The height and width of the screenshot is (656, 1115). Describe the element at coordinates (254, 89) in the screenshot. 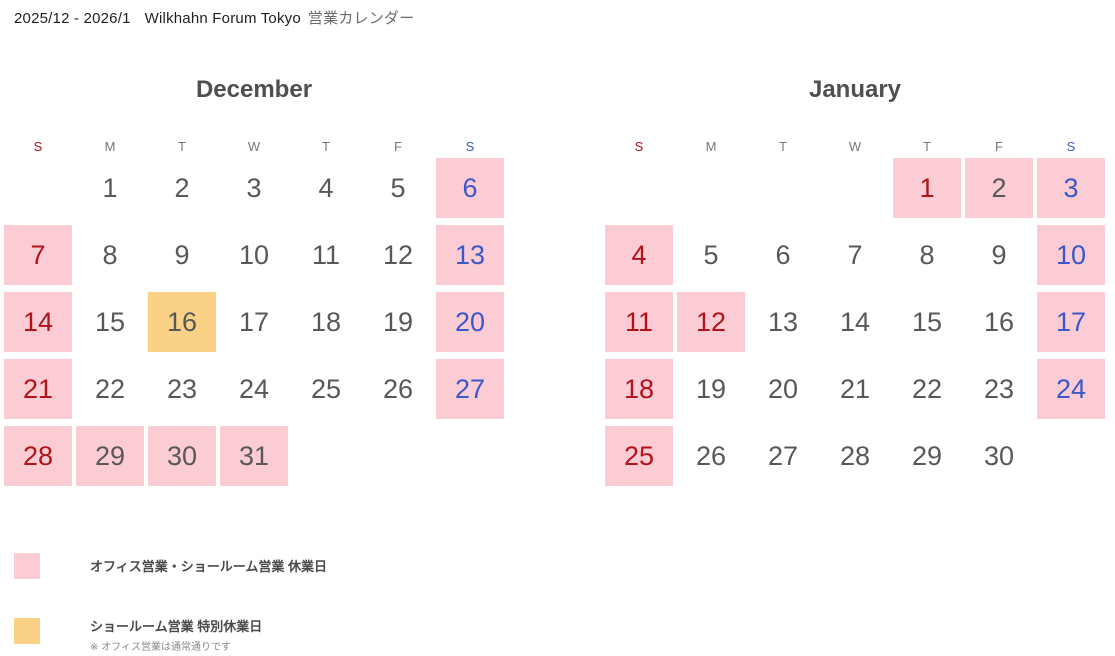

I see `month-title-december: December` at that location.